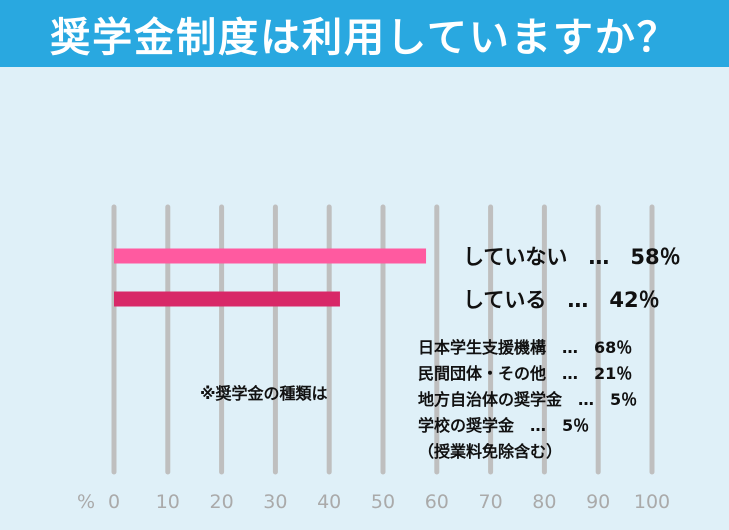 Image resolution: width=729 pixels, height=530 pixels. I want to click on x-tick-label: 50, so click(383, 502).